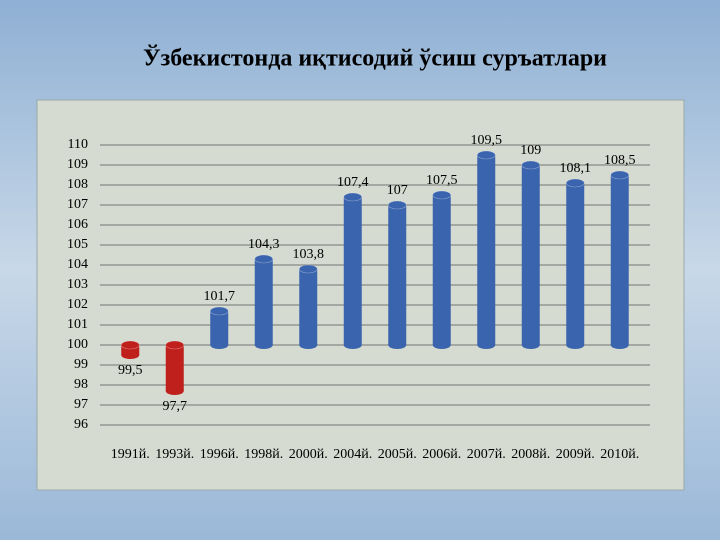  Describe the element at coordinates (308, 454) in the screenshot. I see `x-tick-label: 2000й.` at that location.